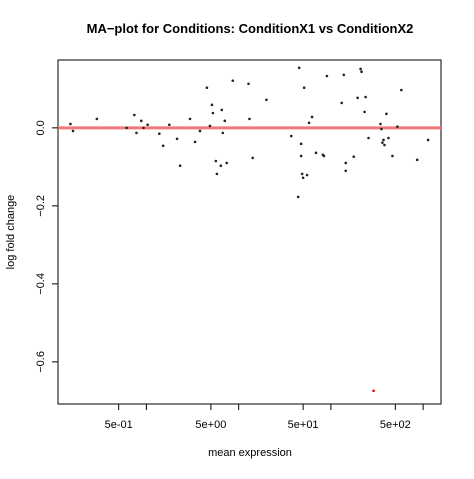 This screenshot has height=479, width=474. What do you see at coordinates (210, 425) in the screenshot?
I see `x-tick-label: 5e+00` at bounding box center [210, 425].